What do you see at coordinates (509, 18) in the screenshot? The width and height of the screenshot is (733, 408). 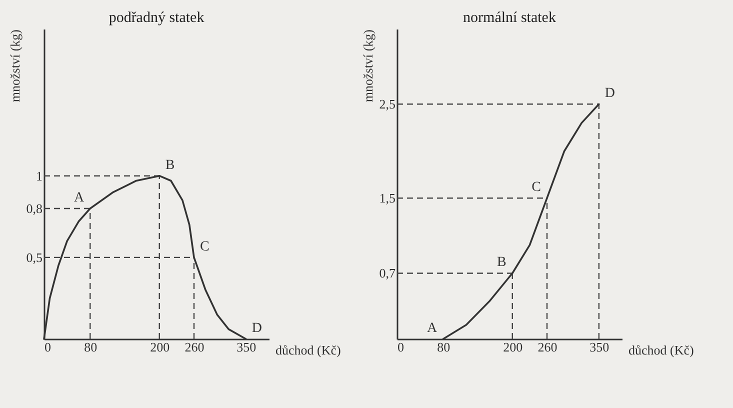 I see `chart-title: normální statek` at bounding box center [509, 18].